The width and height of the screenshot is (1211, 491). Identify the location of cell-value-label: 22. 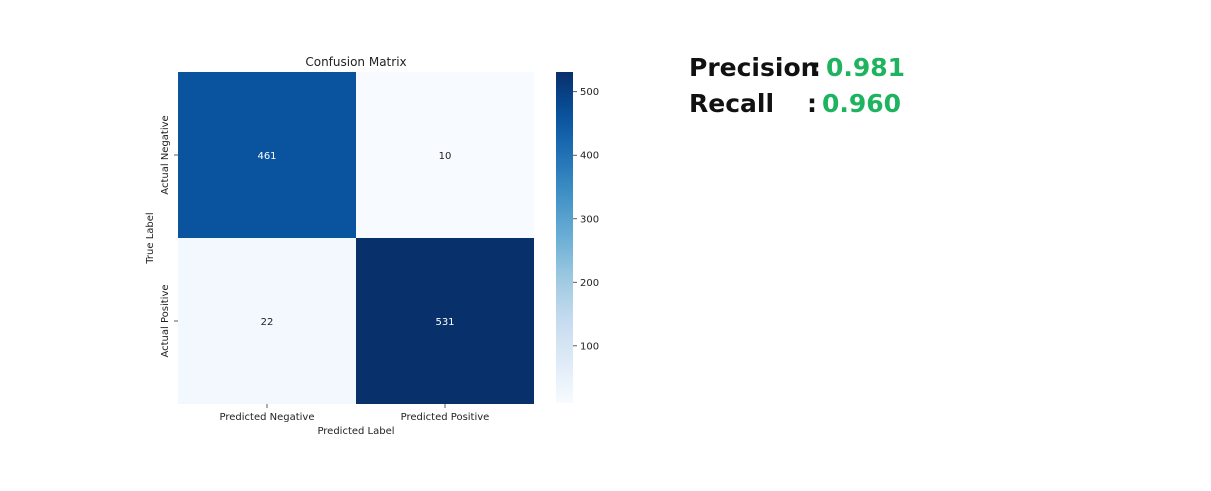
(267, 322).